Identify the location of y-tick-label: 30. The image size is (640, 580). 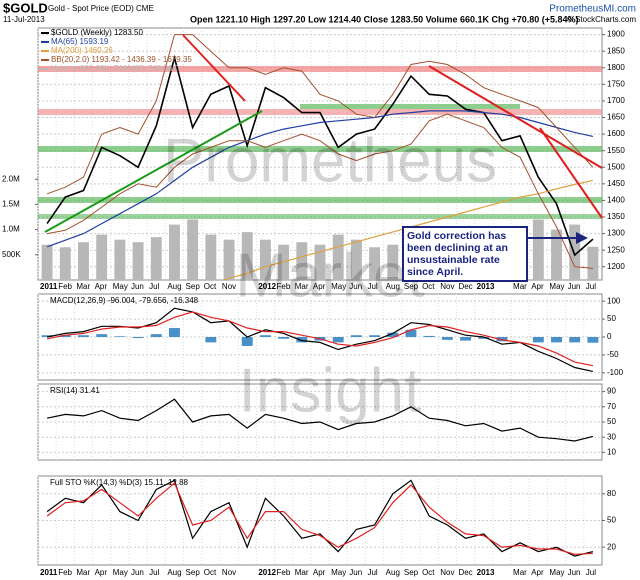
(611, 436).